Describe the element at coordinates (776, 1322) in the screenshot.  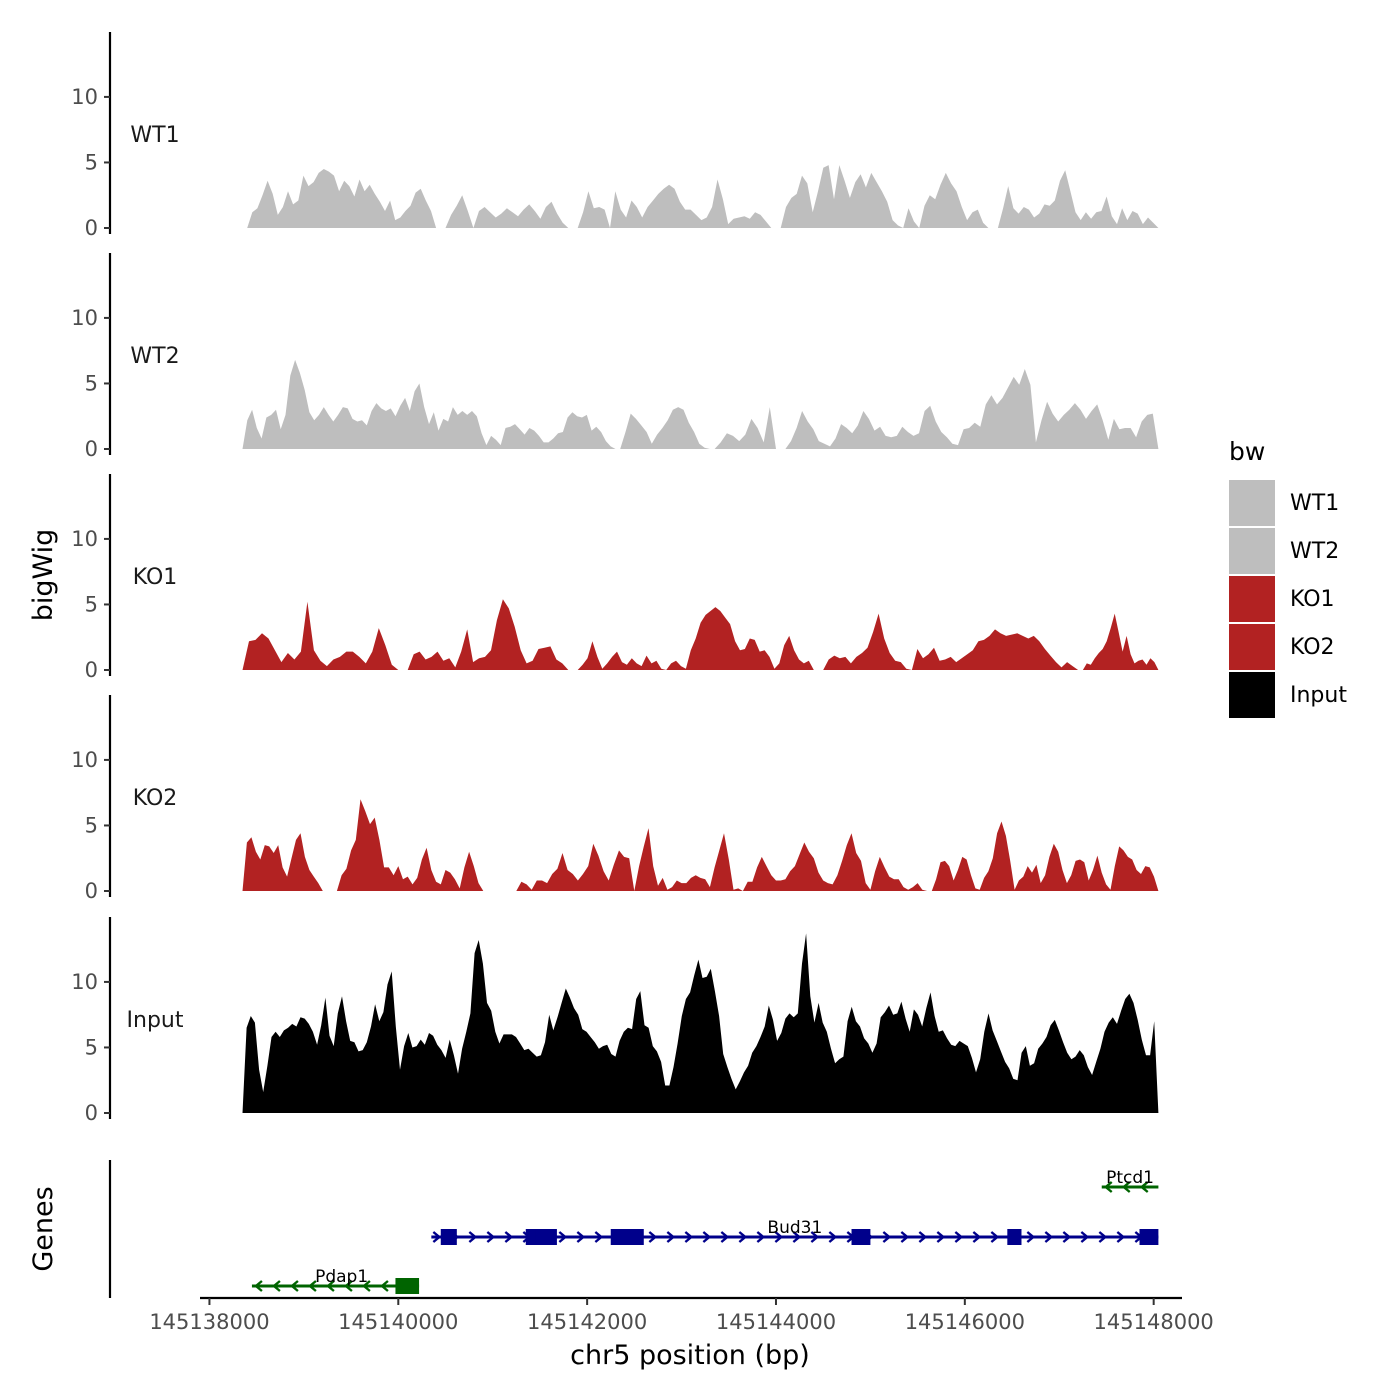
I see `x-tick-label: 145144000` at that location.